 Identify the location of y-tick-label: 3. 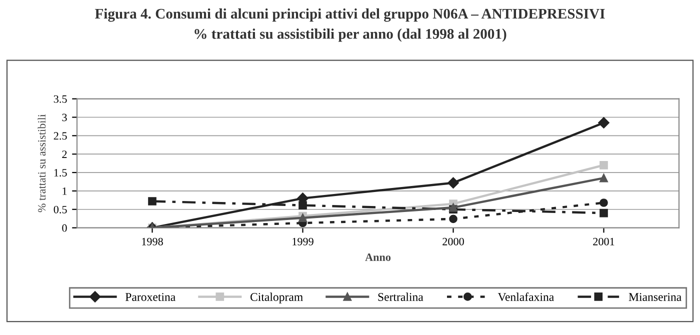
(64, 118).